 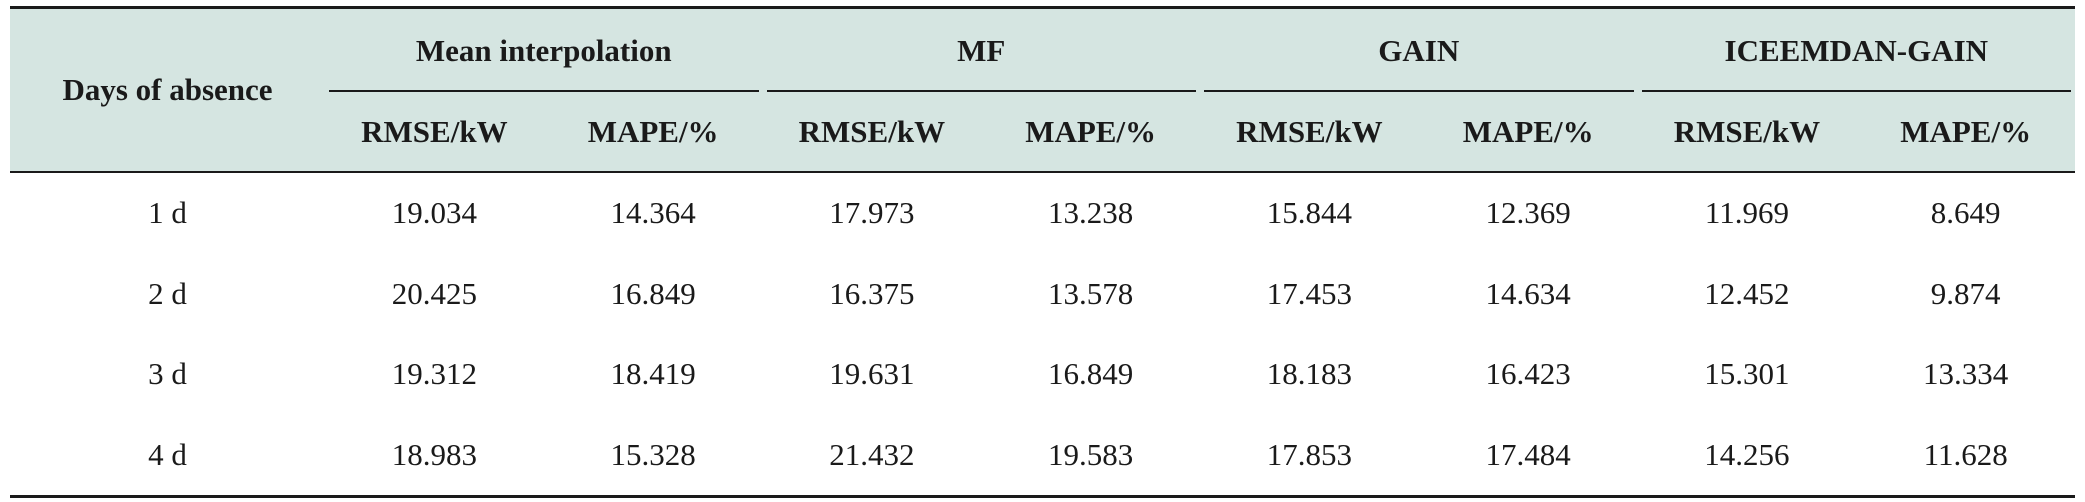 I want to click on group-header-gain: GAIN, so click(x=1419, y=49).